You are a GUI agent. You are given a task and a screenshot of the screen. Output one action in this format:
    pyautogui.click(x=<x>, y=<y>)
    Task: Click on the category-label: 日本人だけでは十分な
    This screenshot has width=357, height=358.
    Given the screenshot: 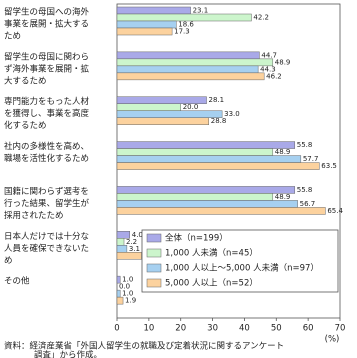 What is the action you would take?
    pyautogui.click(x=46, y=236)
    